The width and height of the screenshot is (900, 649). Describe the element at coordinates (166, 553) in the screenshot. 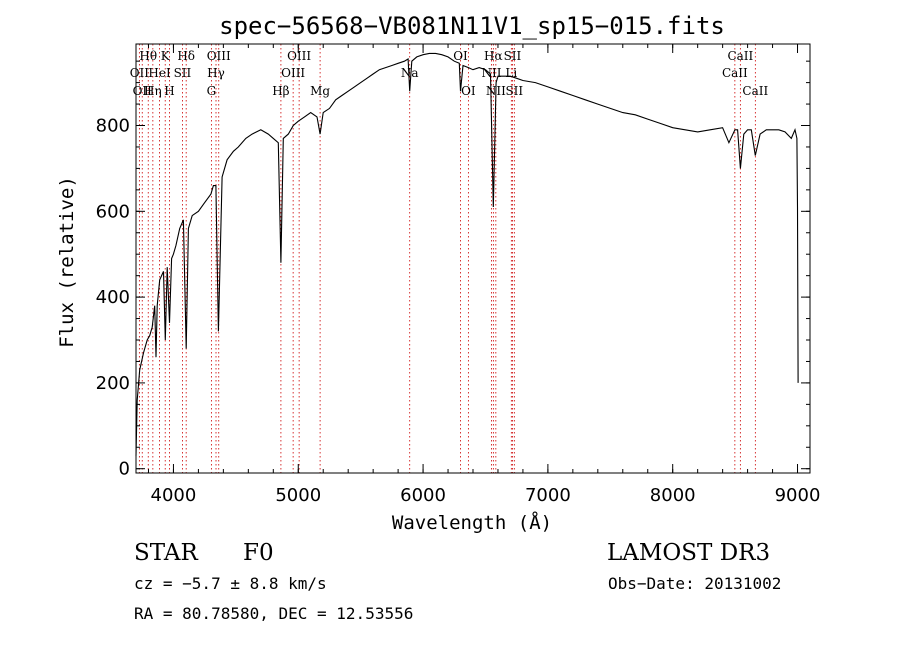

I see `object-type: STAR` at that location.